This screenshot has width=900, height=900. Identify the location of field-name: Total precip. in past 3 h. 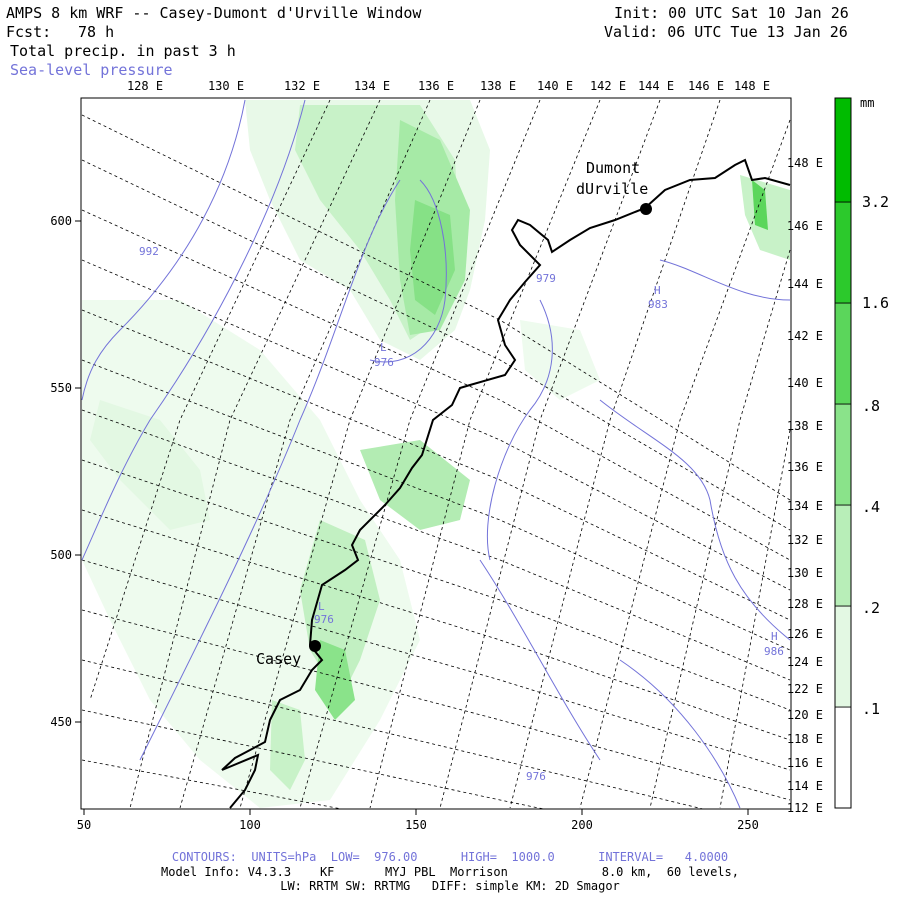
(123, 51).